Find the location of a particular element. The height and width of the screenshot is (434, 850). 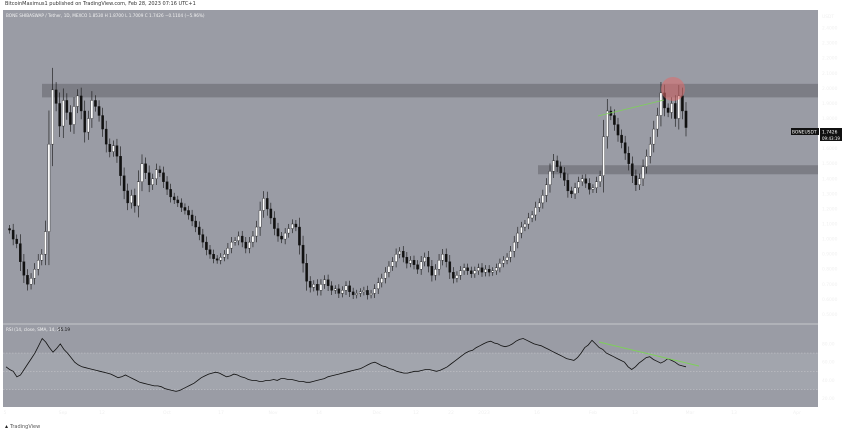

rsi-legend: RSI (14, close, SMA, 14, 2) 55.19 is located at coordinates (38, 329).